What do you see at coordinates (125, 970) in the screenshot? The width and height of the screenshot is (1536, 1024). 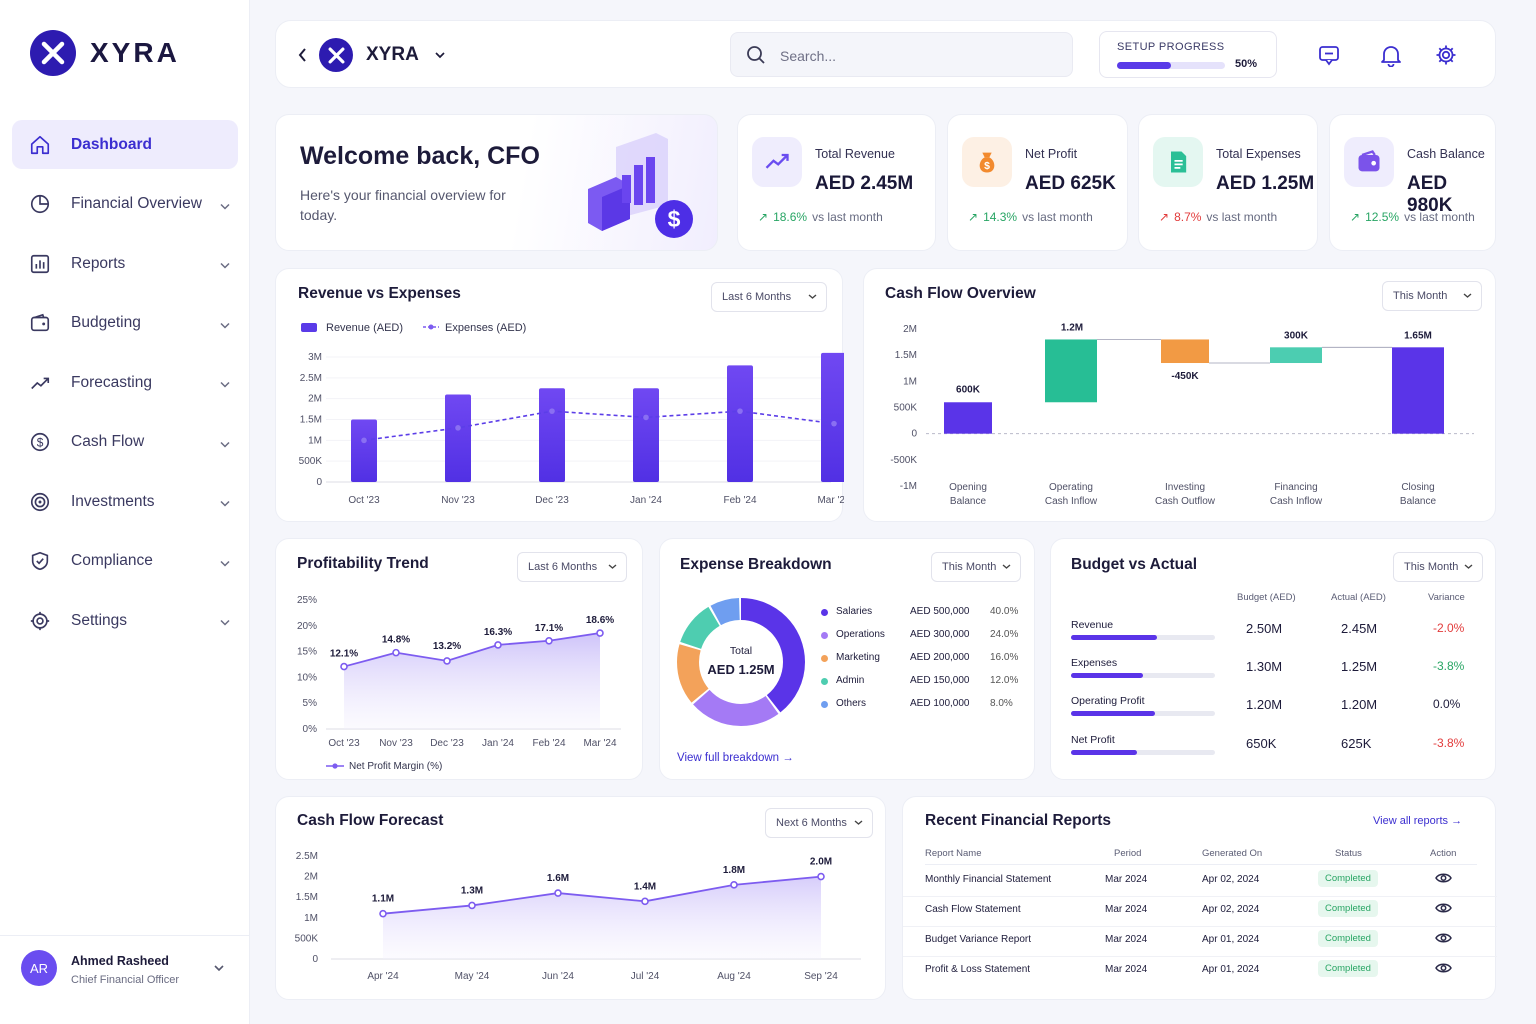 I see `user-profile: AR Ahmed Rasheed Chief Financial Officer` at bounding box center [125, 970].